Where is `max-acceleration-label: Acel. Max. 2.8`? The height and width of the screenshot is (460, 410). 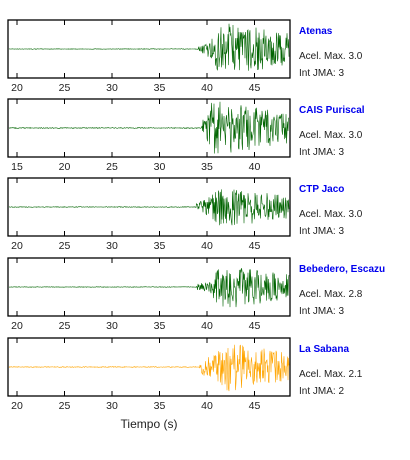
max-acceleration-label: Acel. Max. 2.8 is located at coordinates (331, 294).